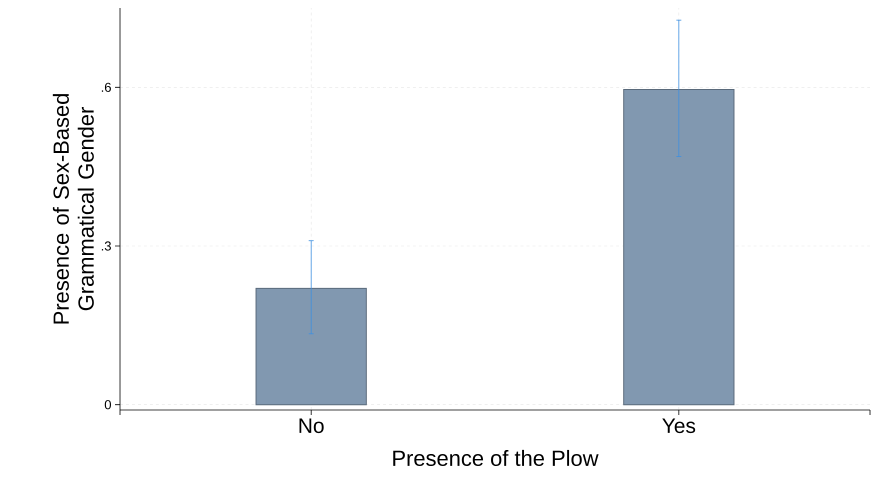 The height and width of the screenshot is (488, 888). What do you see at coordinates (107, 405) in the screenshot?
I see `y-tick-label: 0` at bounding box center [107, 405].